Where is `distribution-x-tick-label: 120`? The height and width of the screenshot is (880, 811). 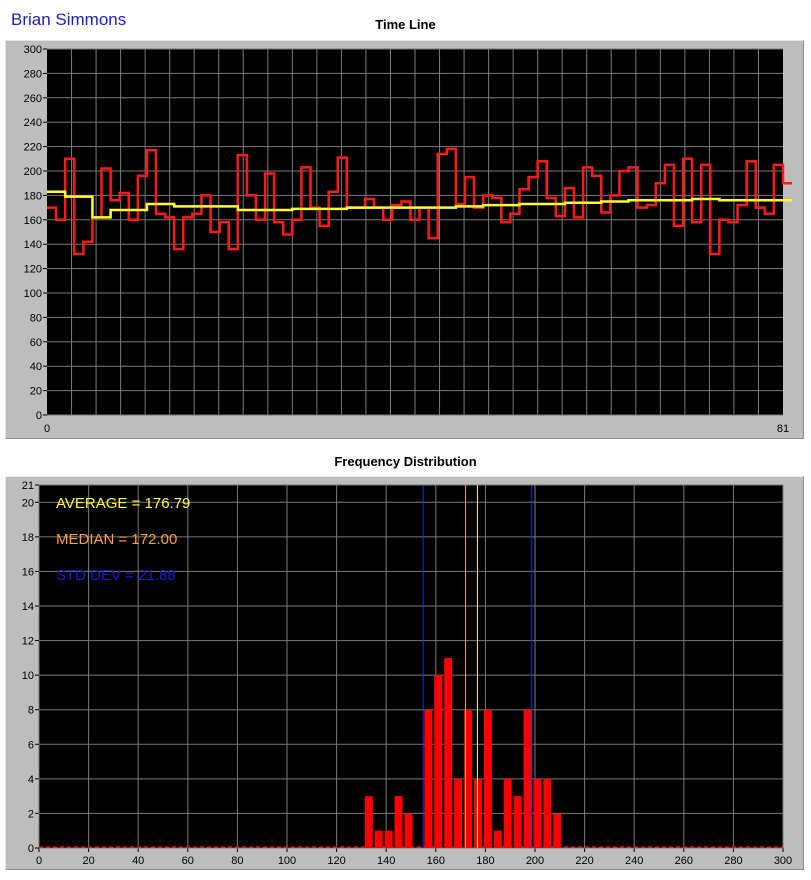 distribution-x-tick-label: 120 is located at coordinates (336, 861).